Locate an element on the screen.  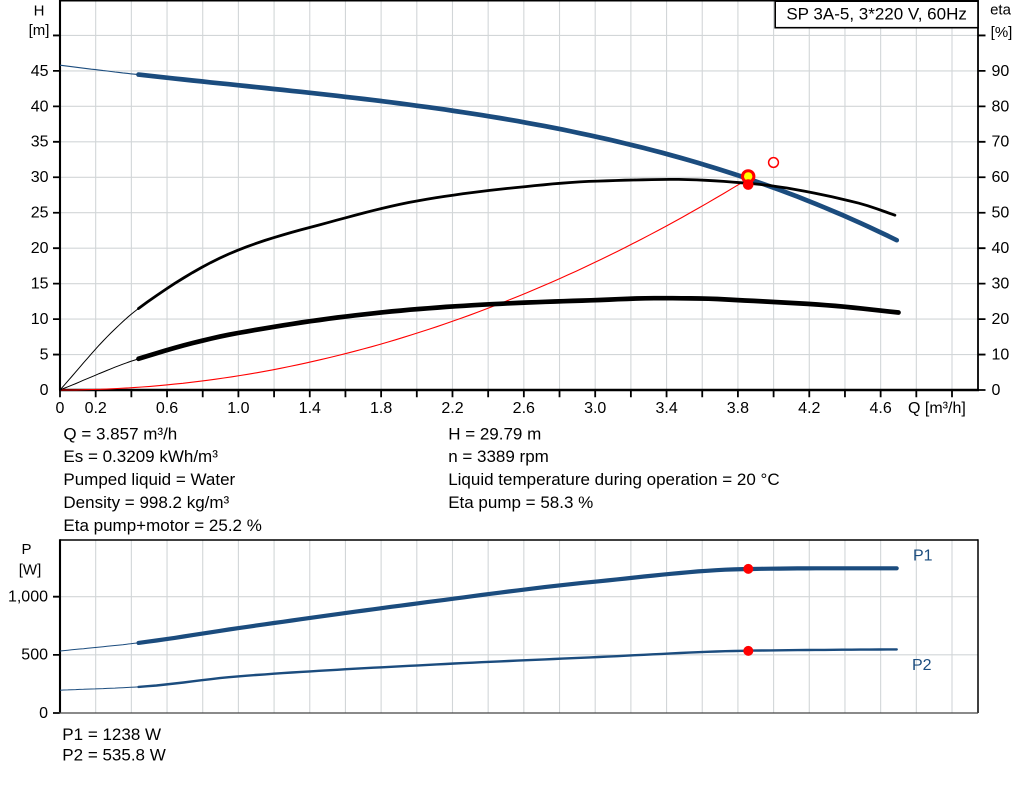
svg-text: 3.0 is located at coordinates (595, 408).